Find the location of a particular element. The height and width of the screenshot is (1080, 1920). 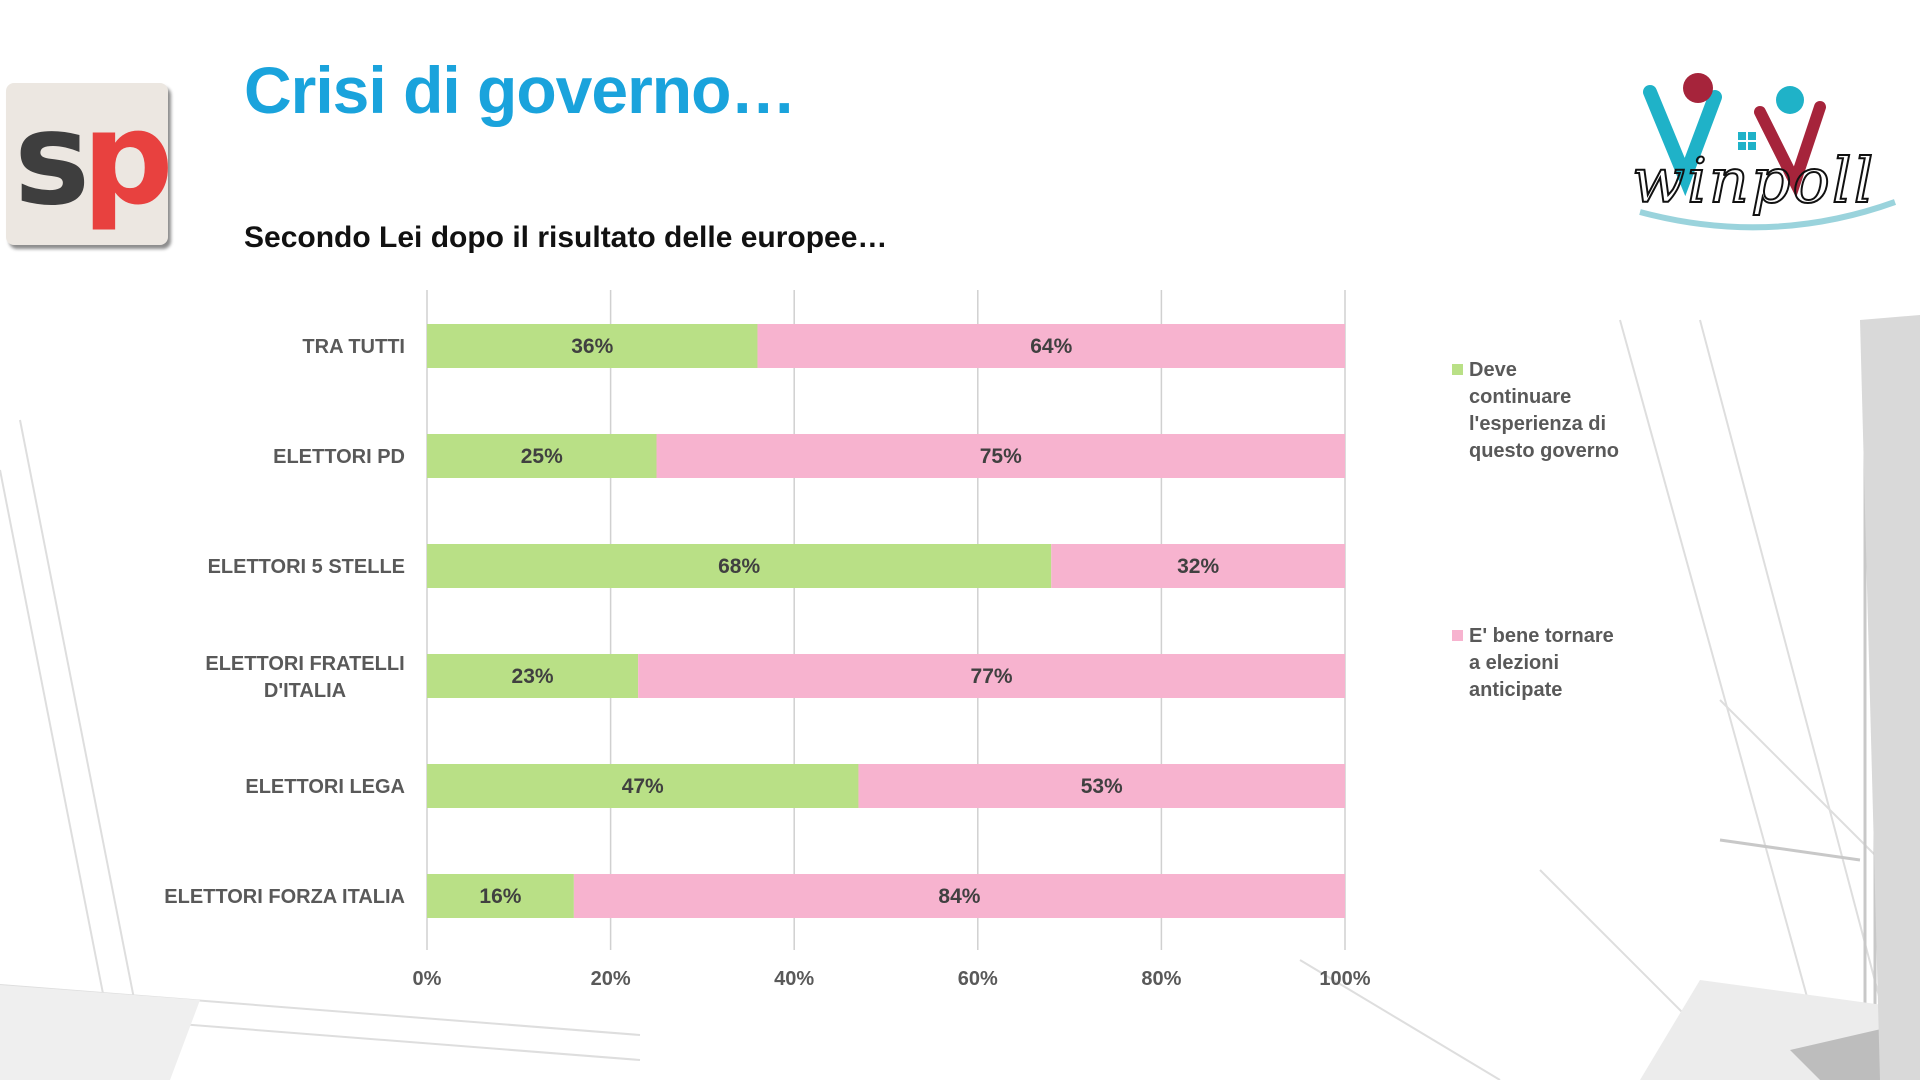

data-label: 32% is located at coordinates (1198, 566).